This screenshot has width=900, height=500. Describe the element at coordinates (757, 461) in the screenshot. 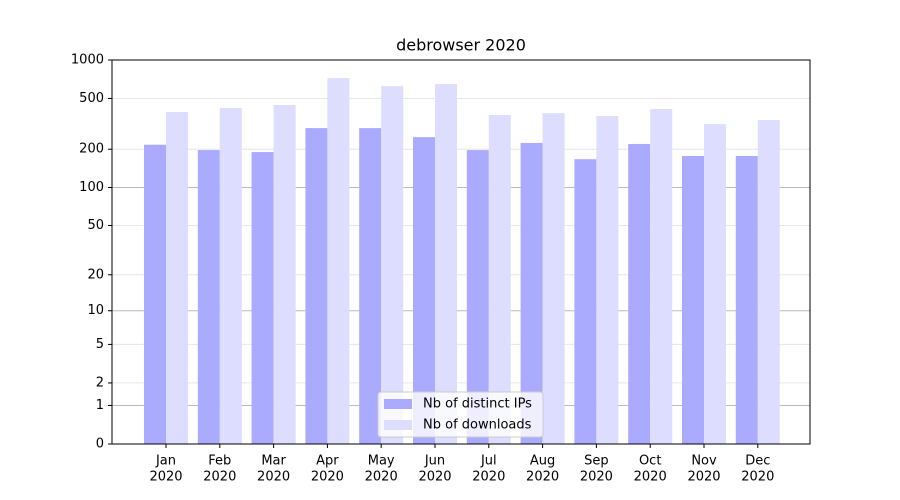

I see `x-tick-label: Dec` at that location.